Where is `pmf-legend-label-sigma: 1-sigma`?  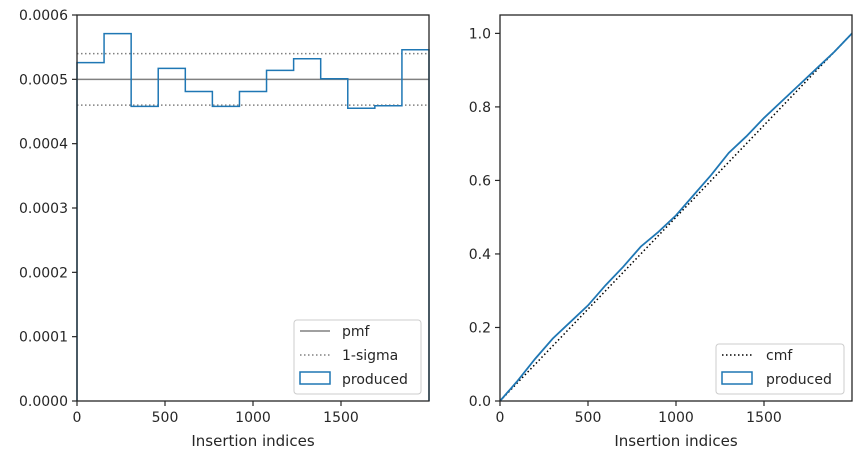
pmf-legend-label-sigma: 1-sigma is located at coordinates (370, 356).